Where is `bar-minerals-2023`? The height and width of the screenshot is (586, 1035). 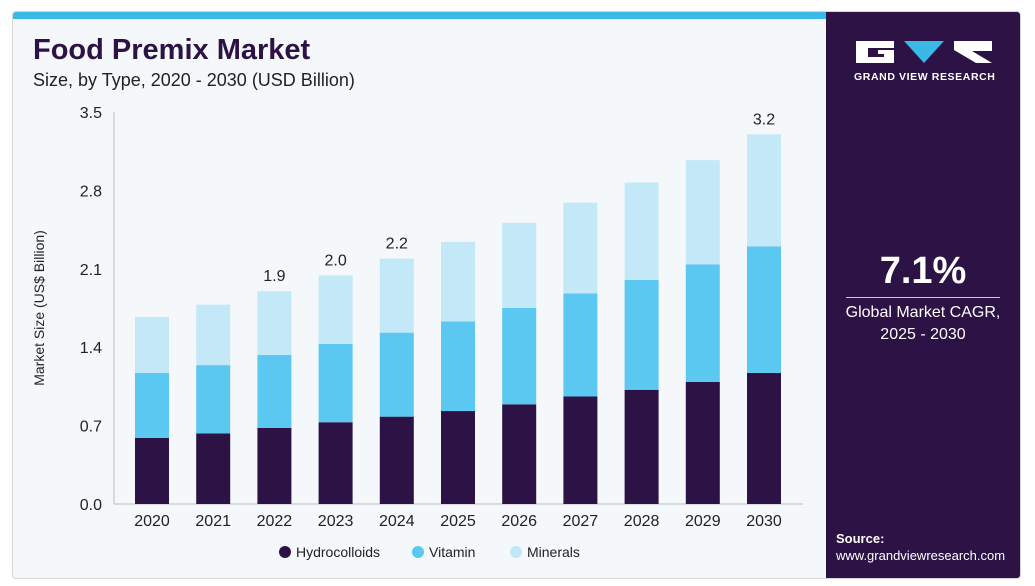 bar-minerals-2023 is located at coordinates (335, 309).